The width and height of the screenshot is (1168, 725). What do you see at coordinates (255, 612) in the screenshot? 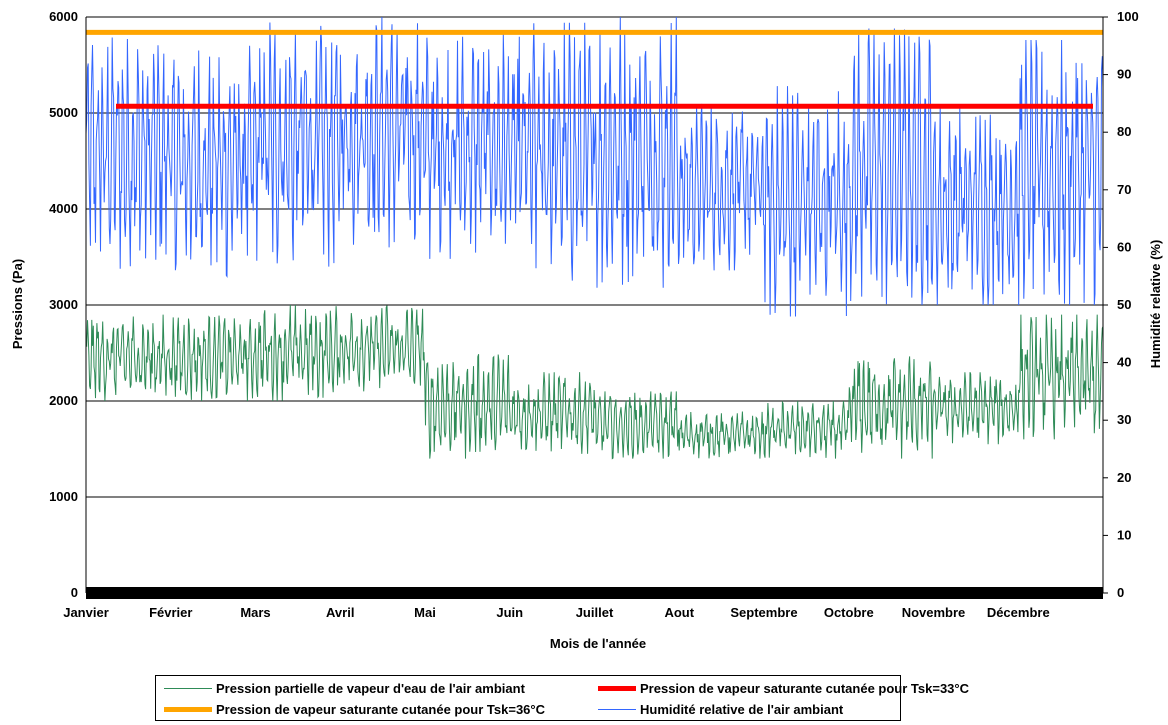
I see `x-tick-label: Mars` at bounding box center [255, 612].